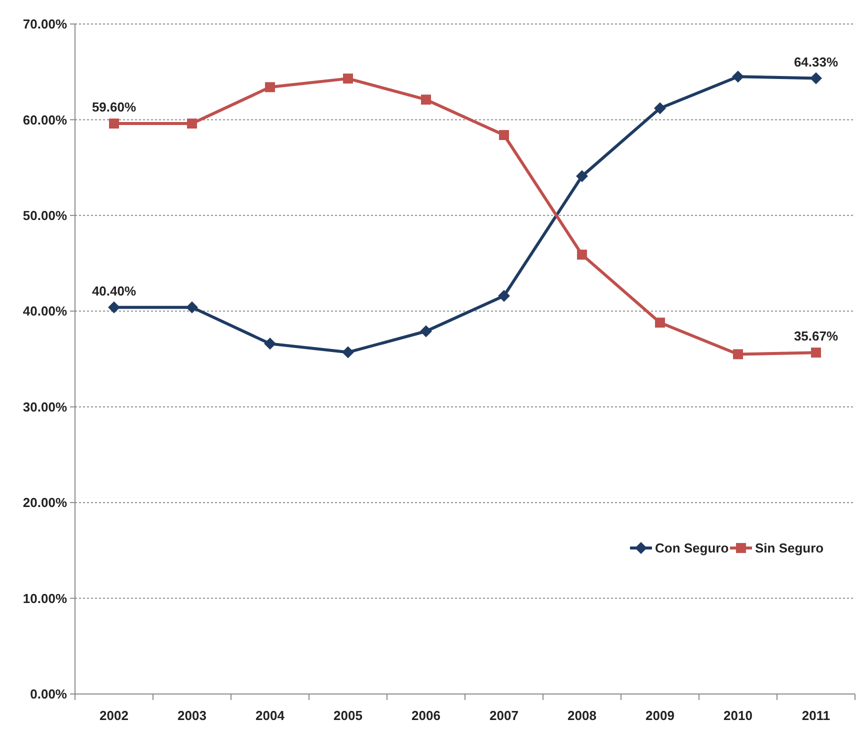  I want to click on x-tick-label: 2011, so click(816, 715).